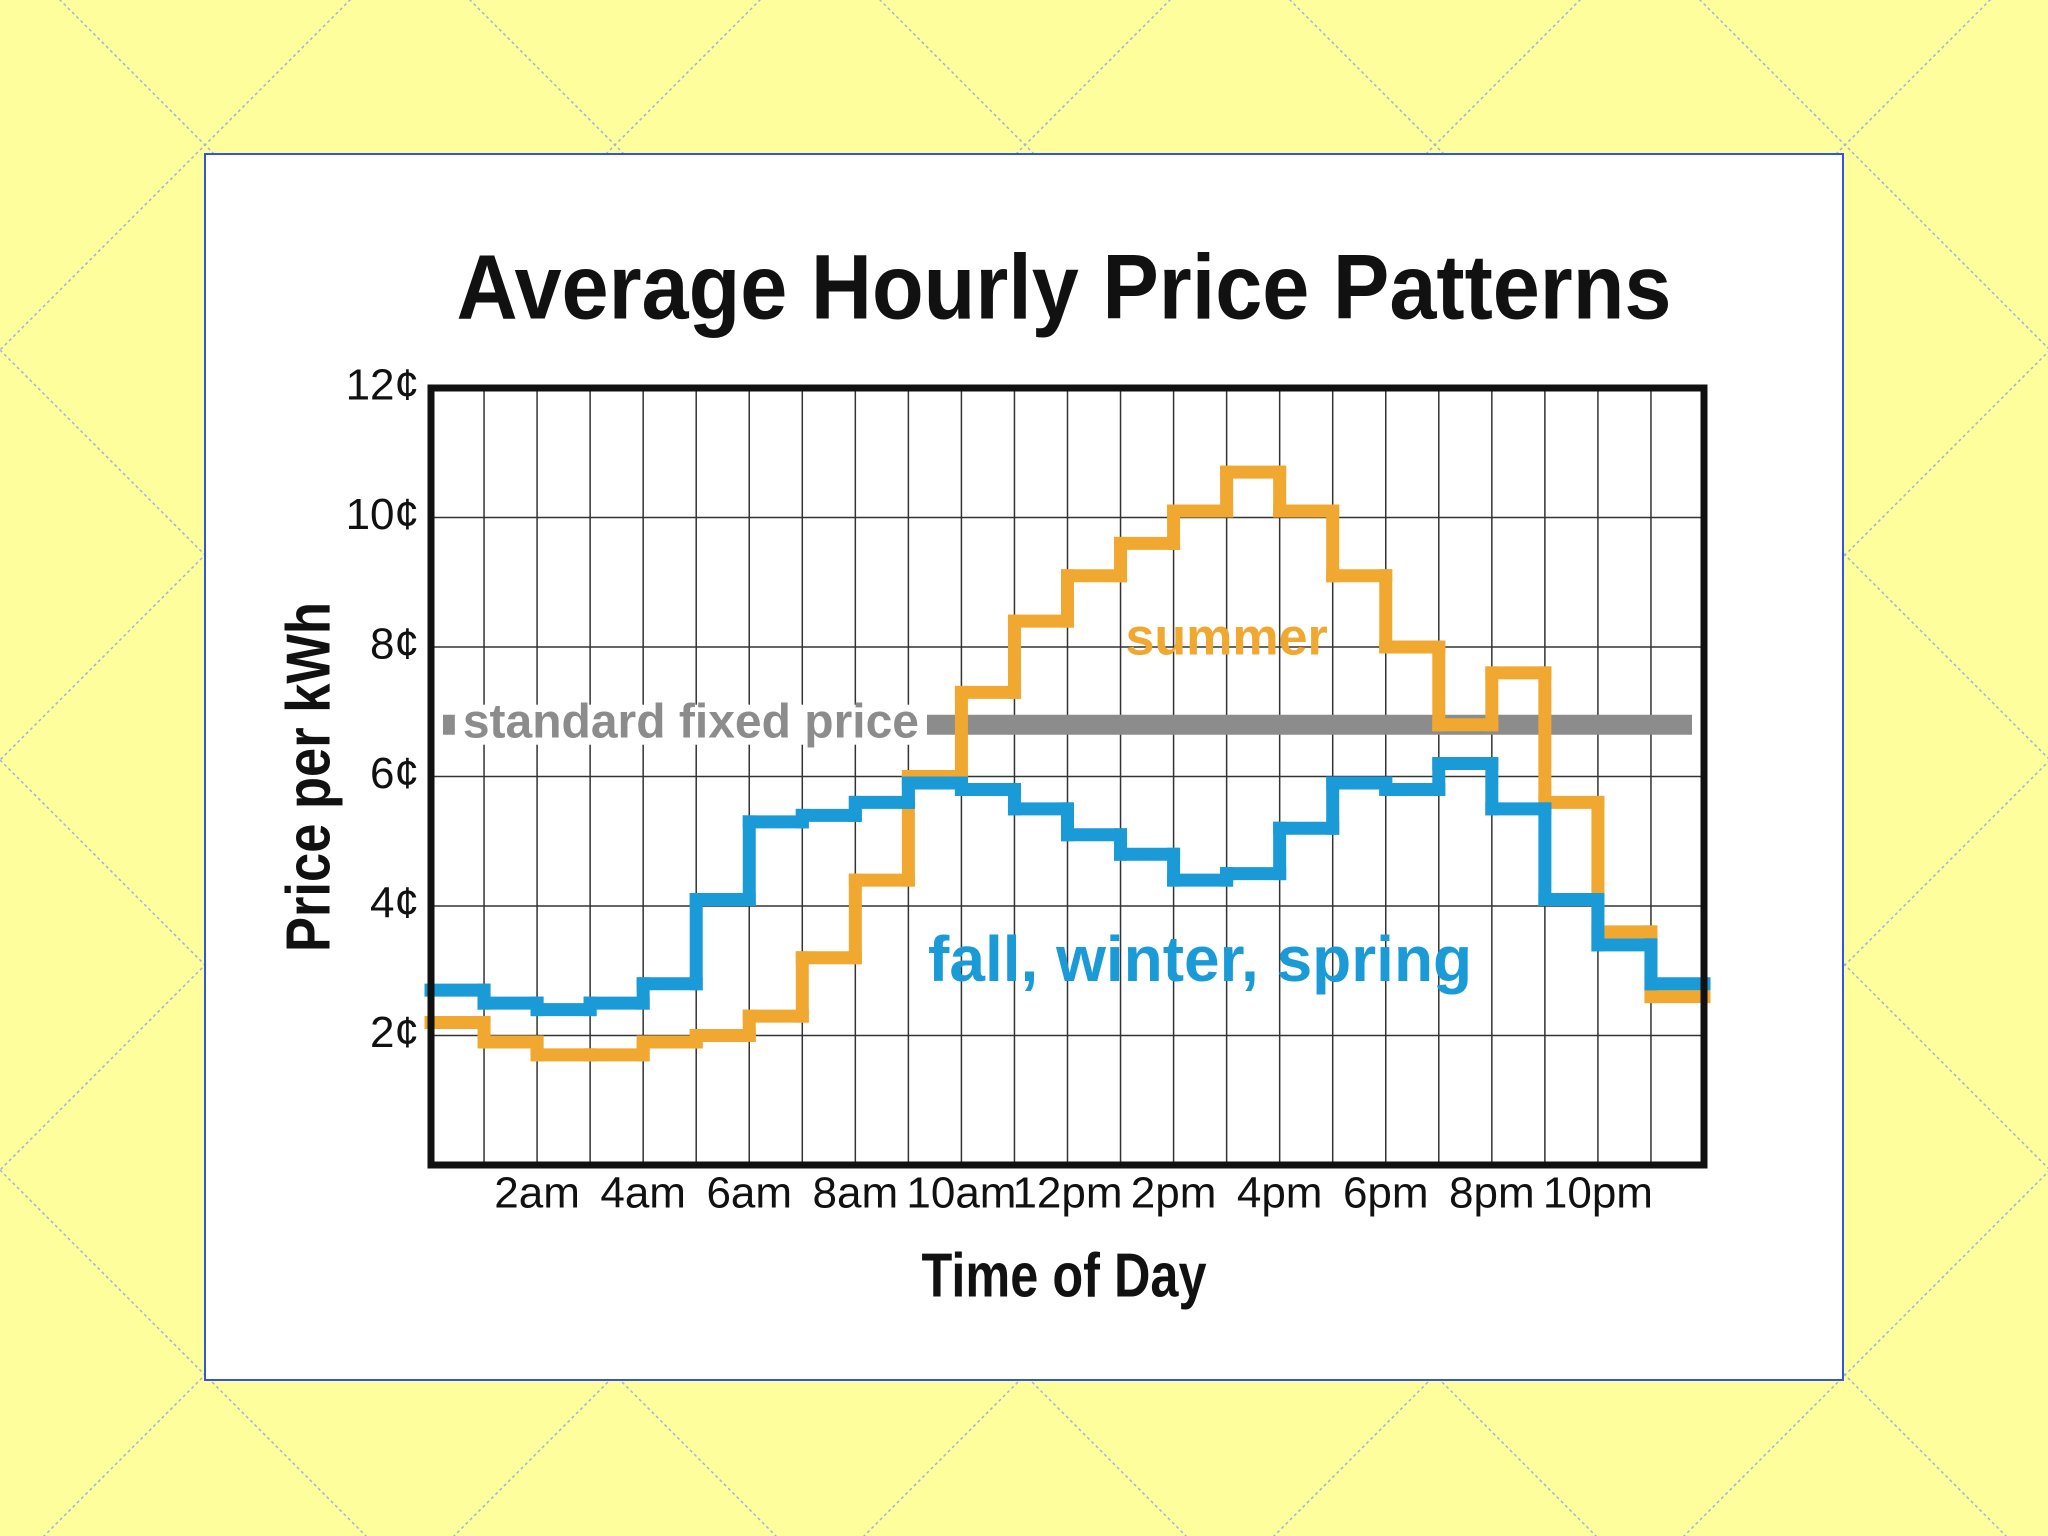 The height and width of the screenshot is (1536, 2048). I want to click on reference-label: standard fixed price, so click(691, 721).